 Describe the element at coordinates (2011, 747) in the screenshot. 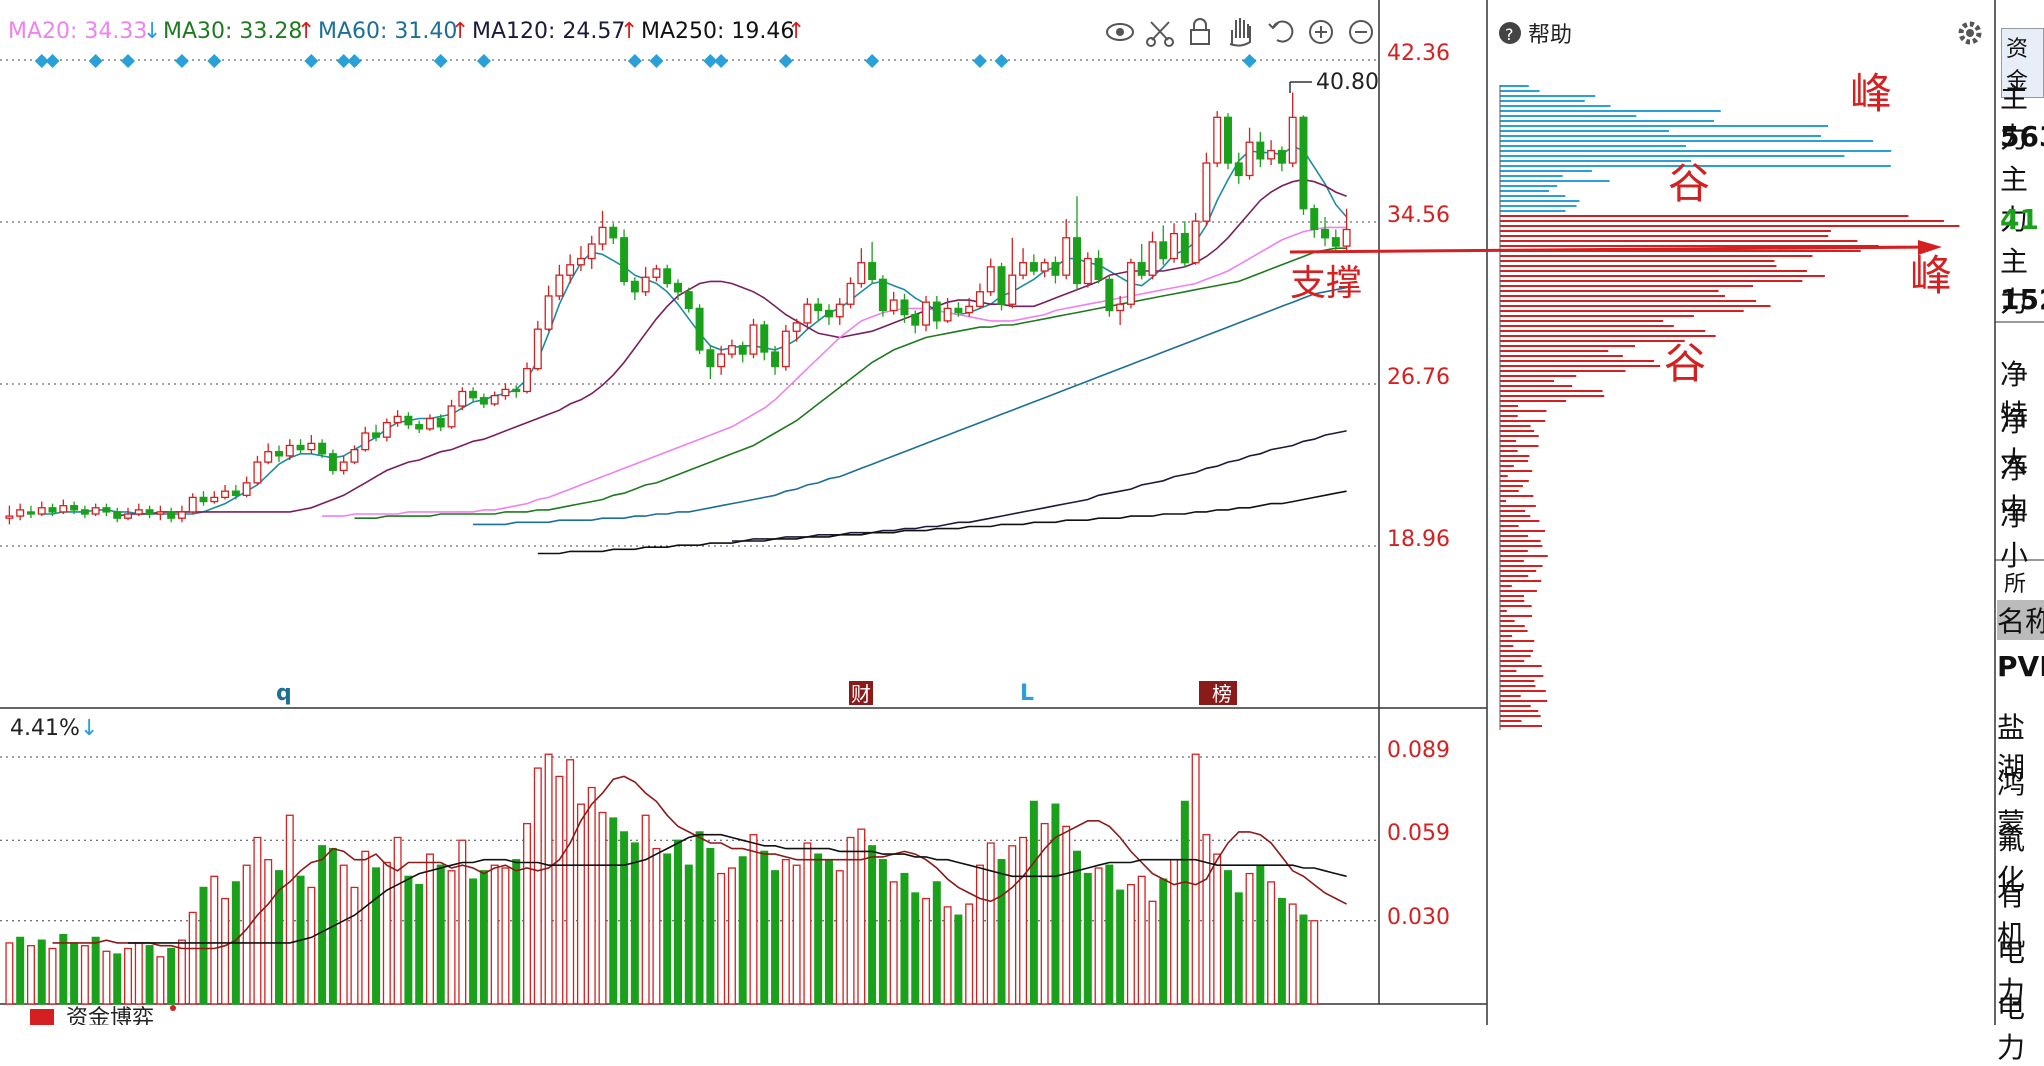

I see `side-list-item: 盐湖` at that location.